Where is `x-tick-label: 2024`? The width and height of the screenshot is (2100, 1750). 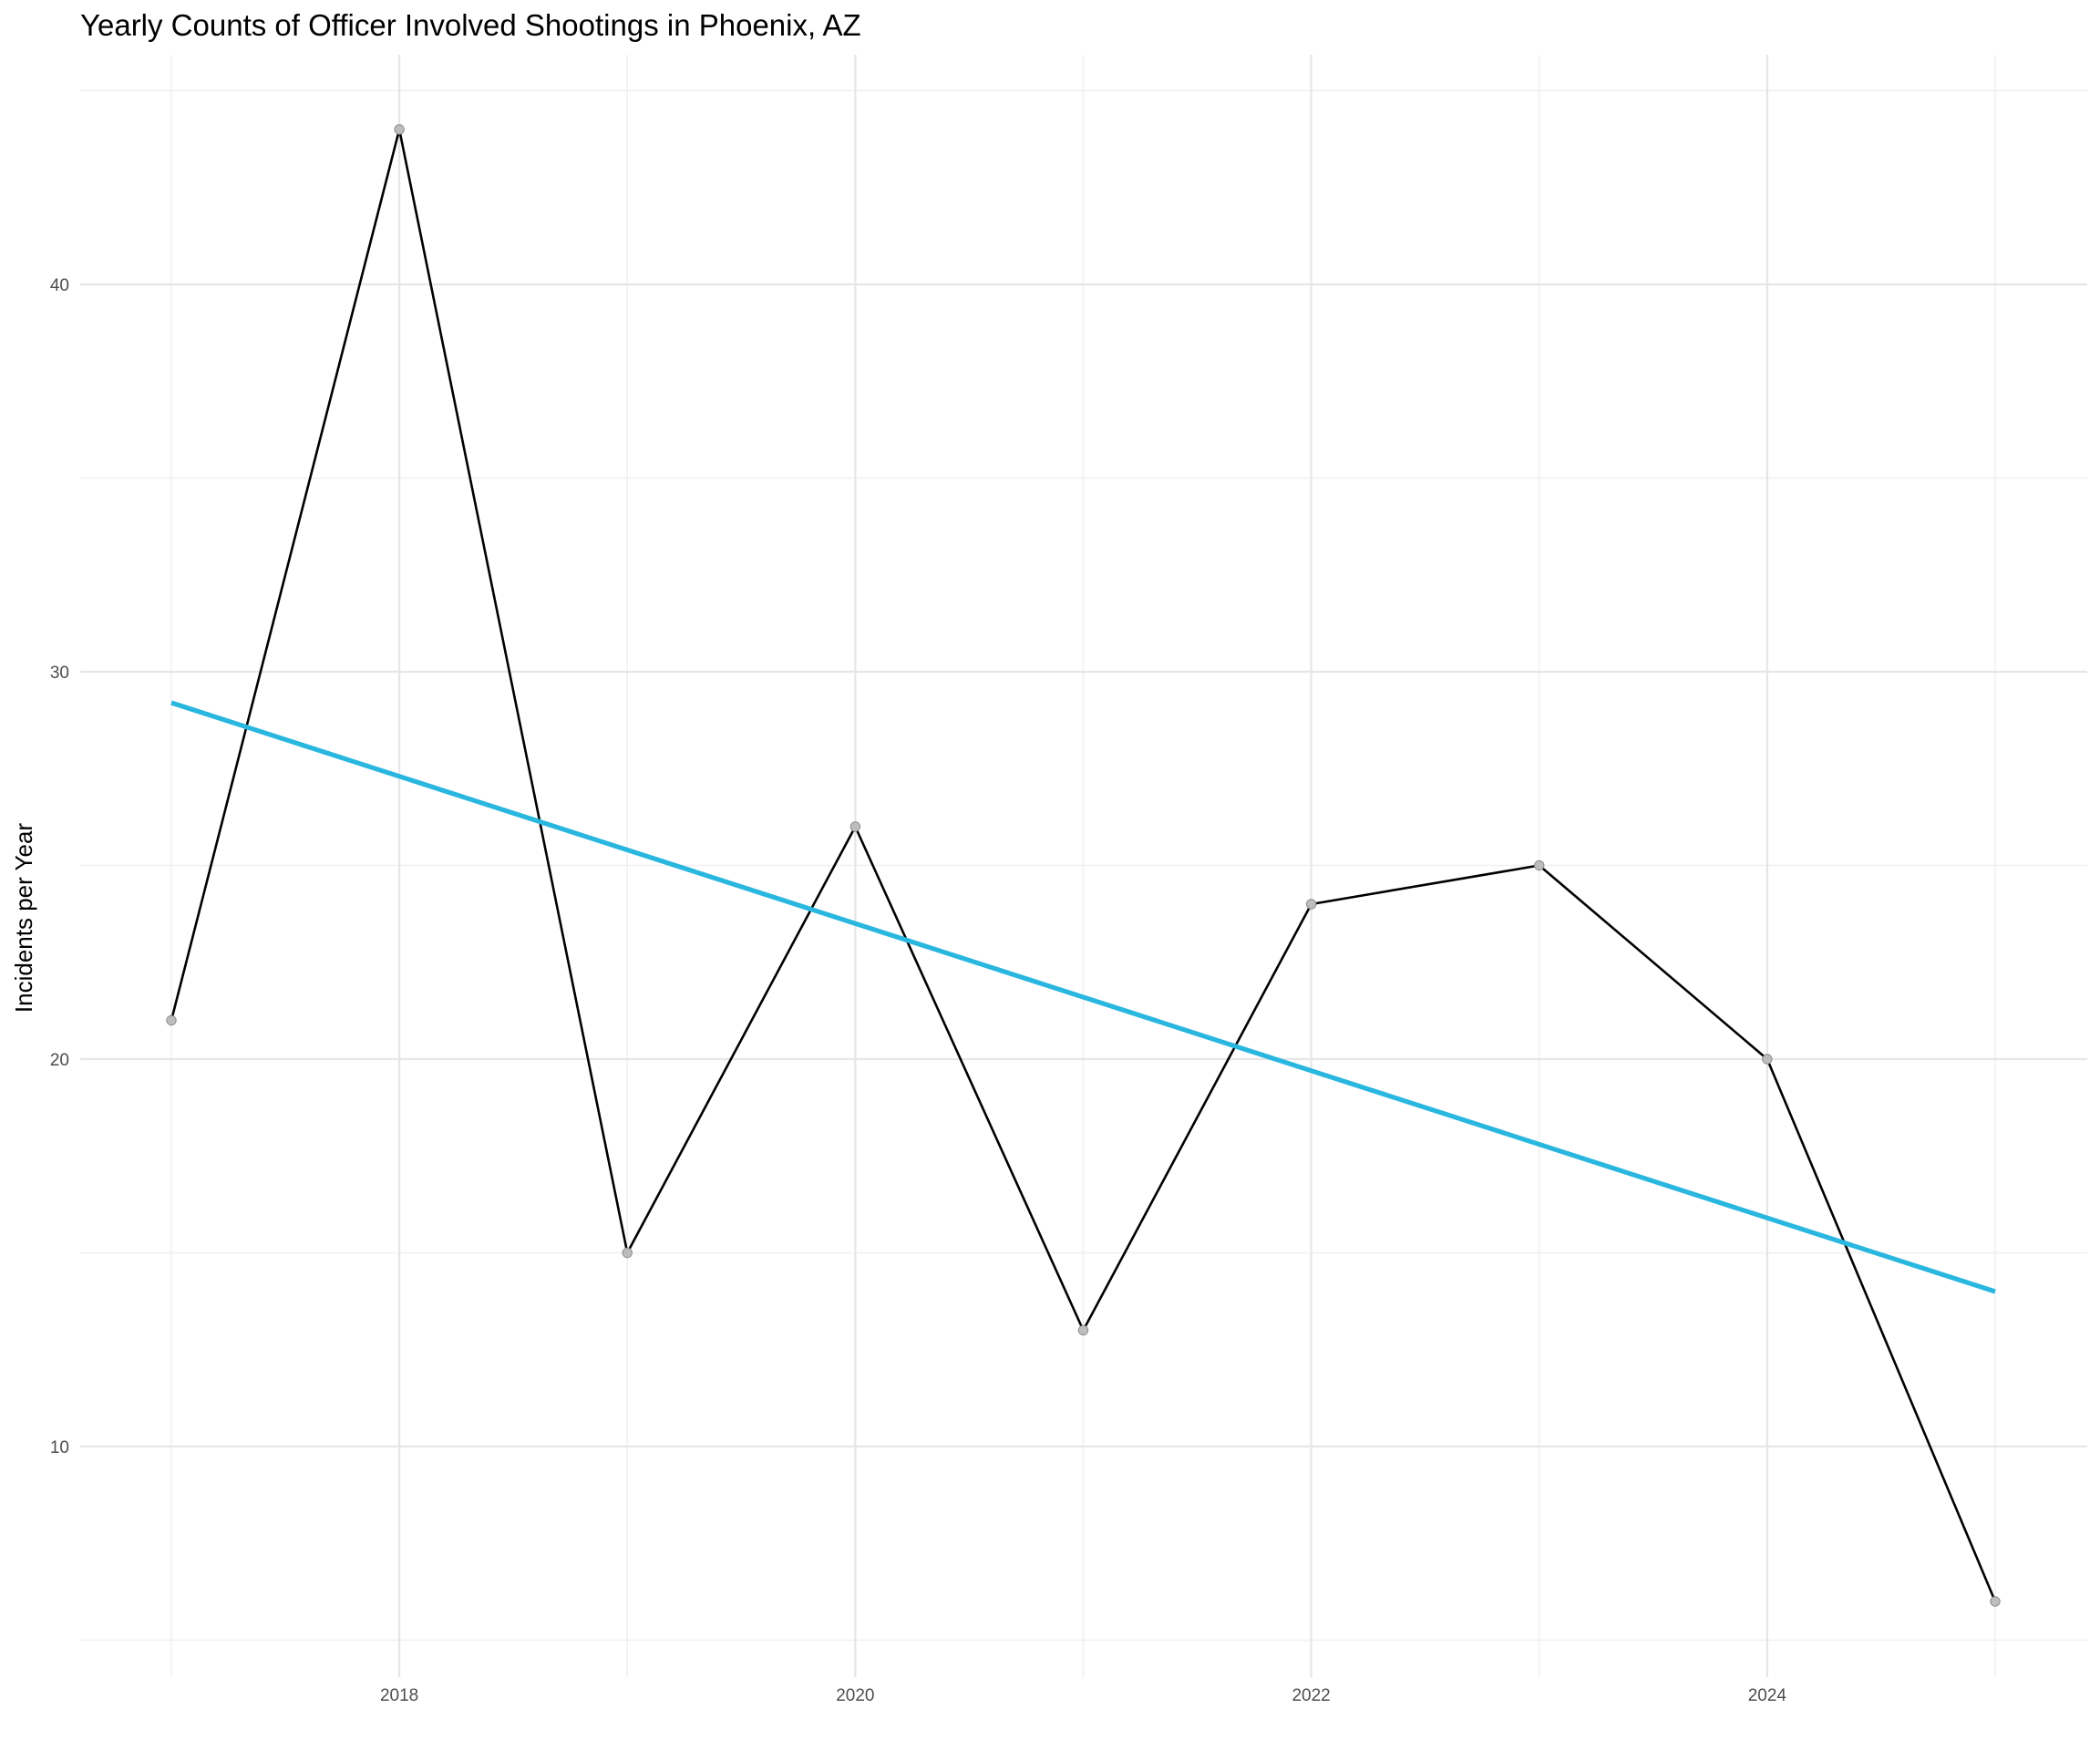 x-tick-label: 2024 is located at coordinates (1767, 1695).